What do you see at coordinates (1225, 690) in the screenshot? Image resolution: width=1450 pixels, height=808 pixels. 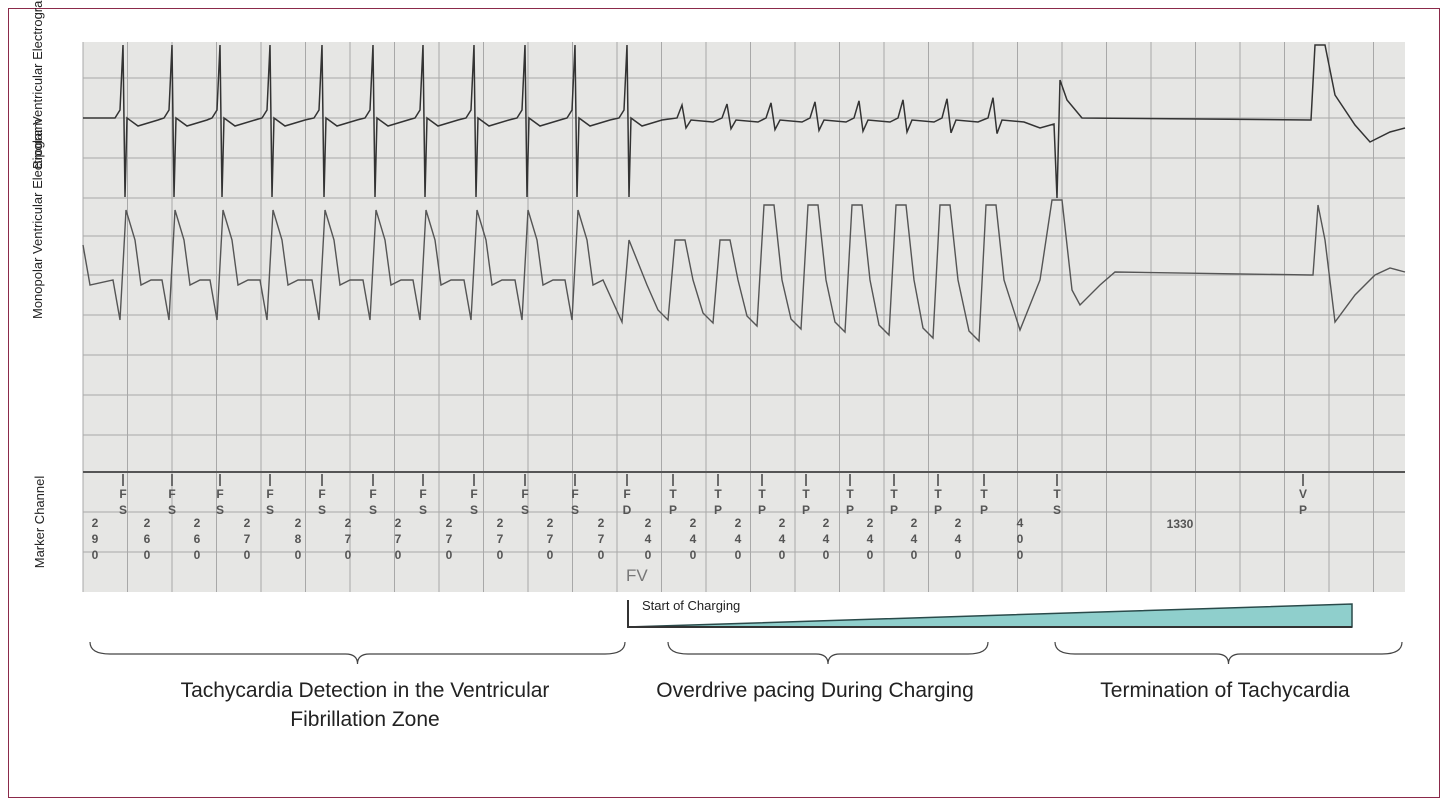 I see `phase-label-termination: Termination of Tachycardia` at bounding box center [1225, 690].